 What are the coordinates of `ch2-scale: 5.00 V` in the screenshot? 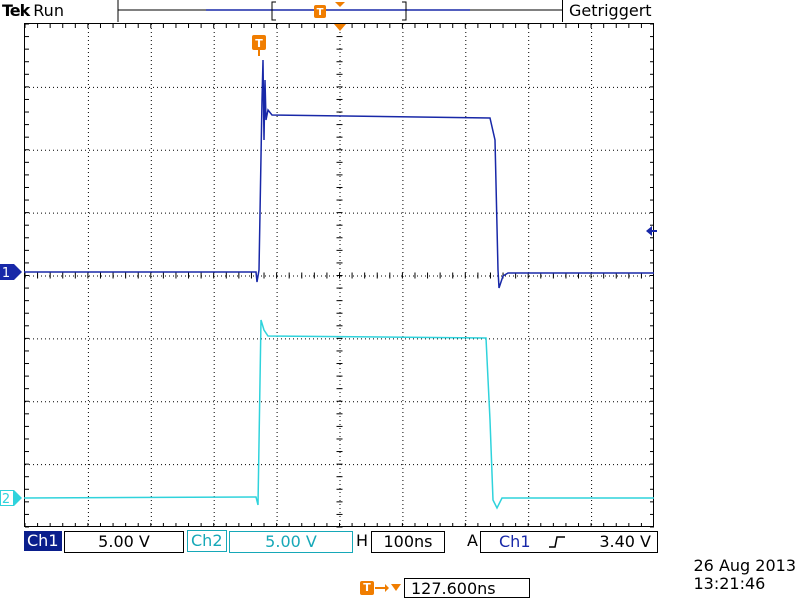 It's located at (291, 542).